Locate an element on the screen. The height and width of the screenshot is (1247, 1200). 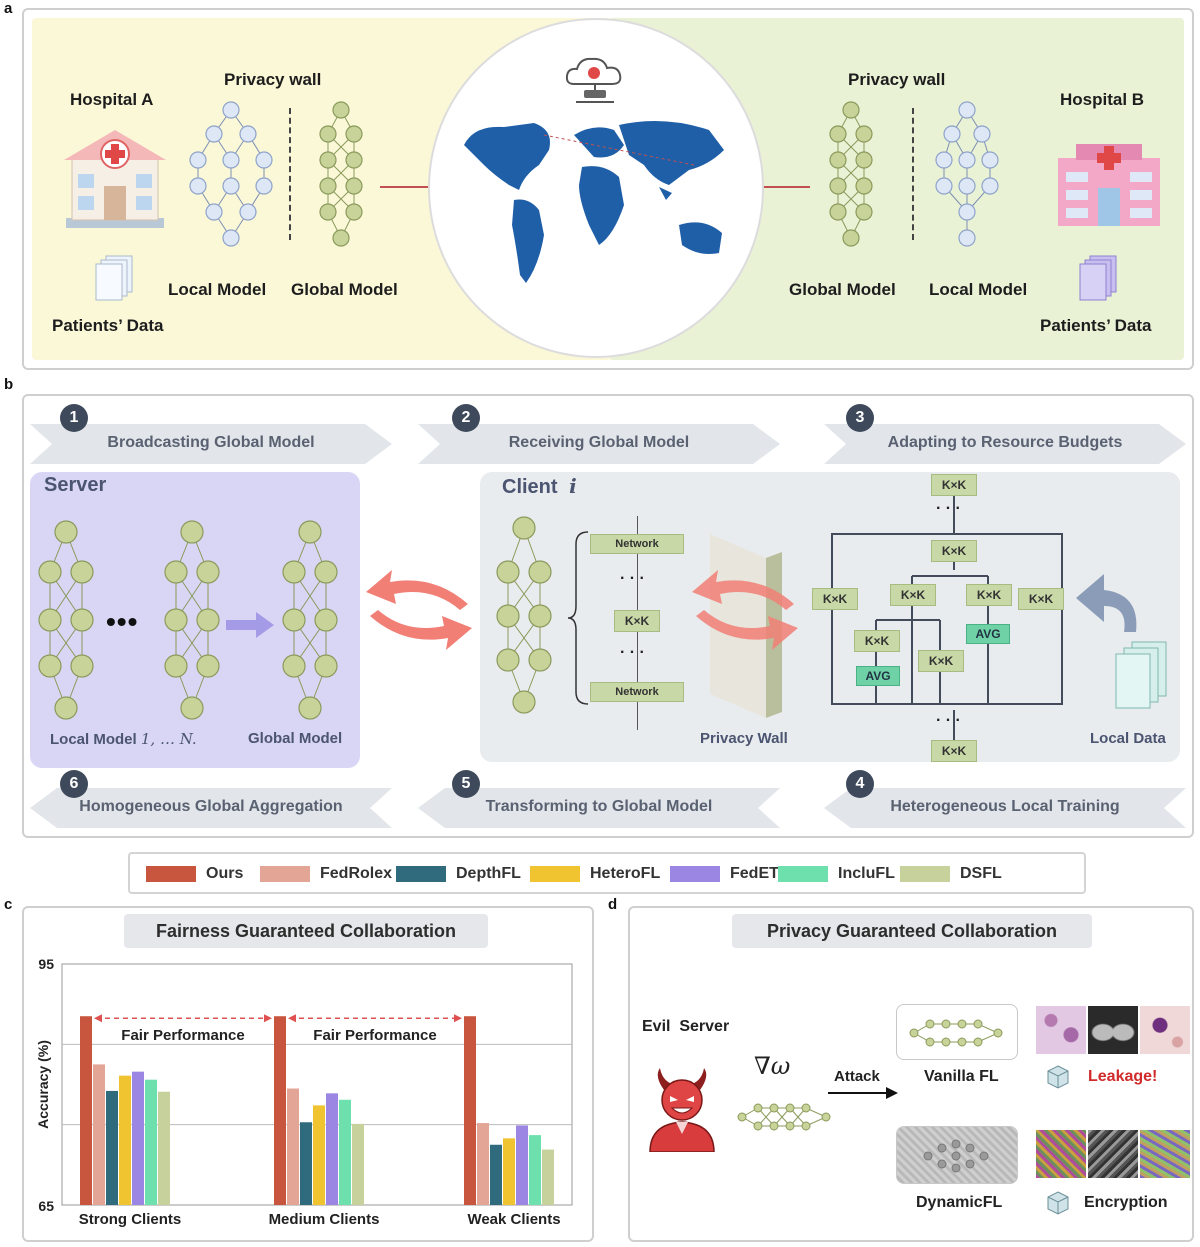
hospital-a-label: Hospital A is located at coordinates (112, 99).